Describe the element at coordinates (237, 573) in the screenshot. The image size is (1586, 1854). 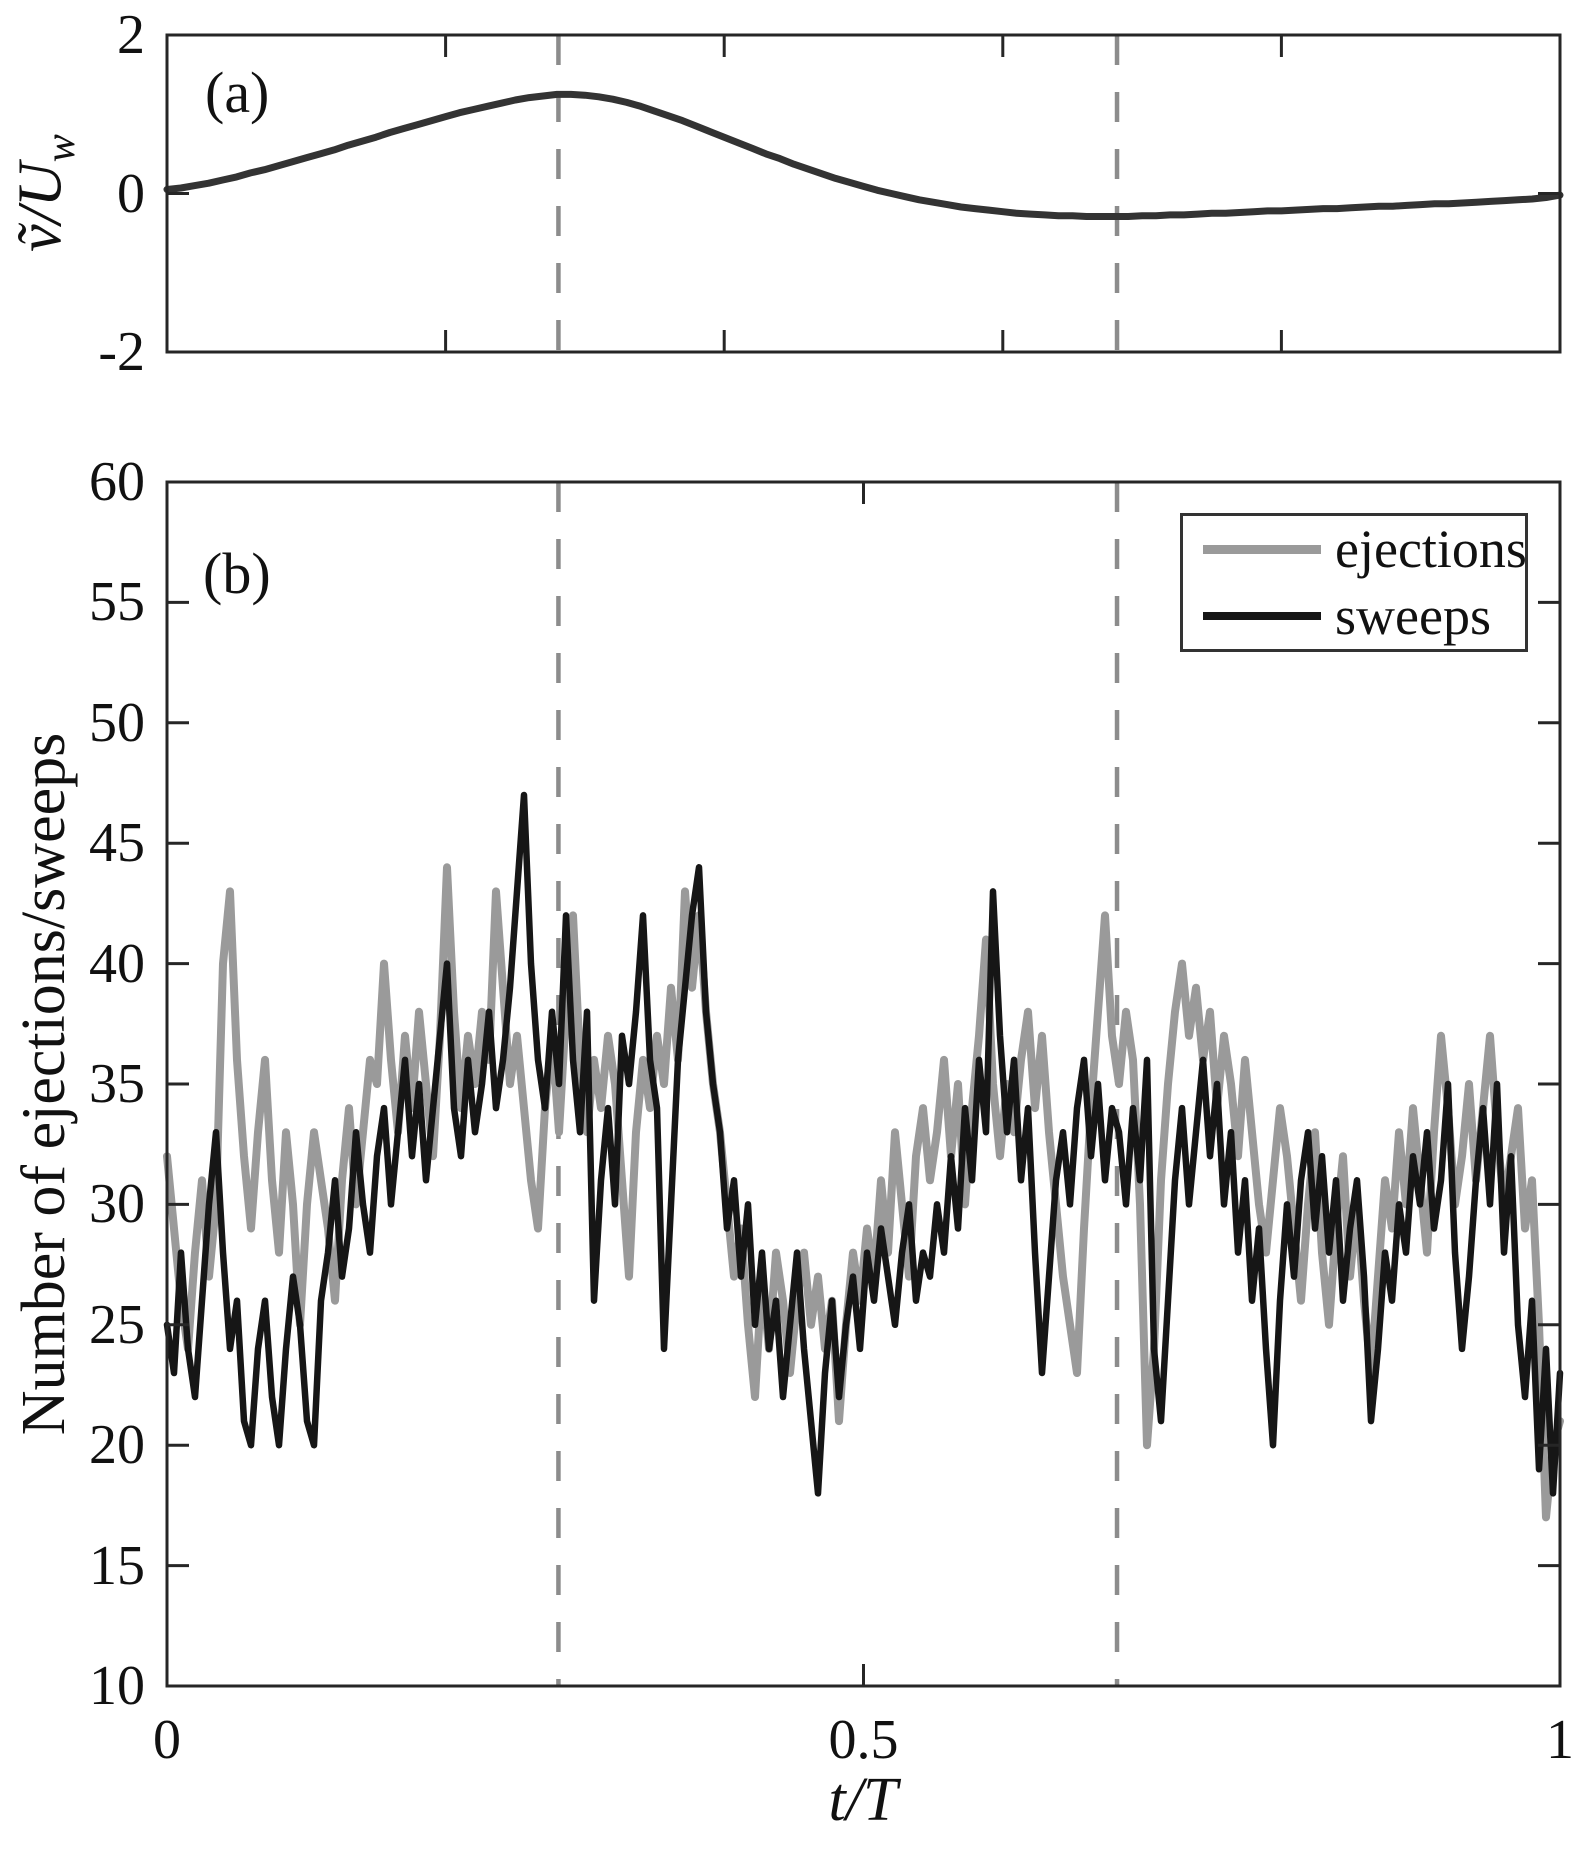
I see `panel-b-letter: (b)` at that location.